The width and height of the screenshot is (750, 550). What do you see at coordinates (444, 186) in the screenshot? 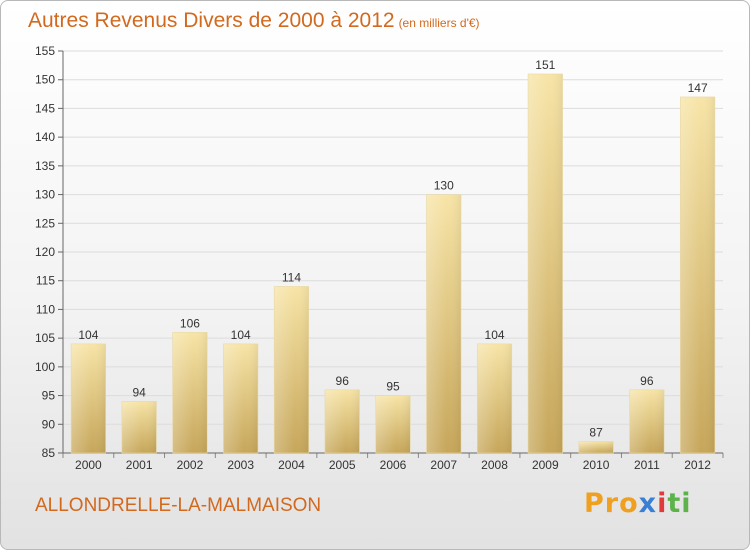
I see `bar-value-label: 130` at bounding box center [444, 186].